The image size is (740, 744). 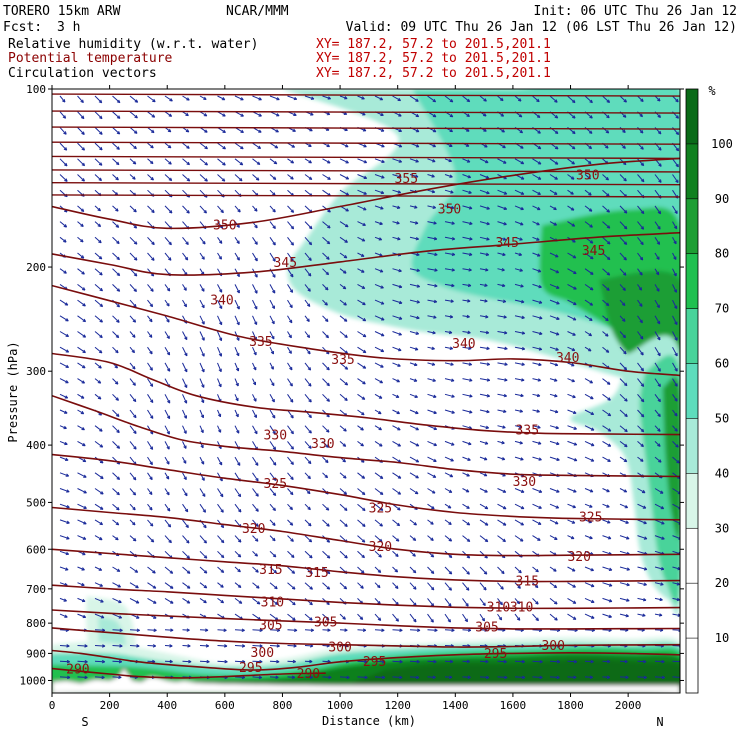 I want to click on theta-label: 300, so click(x=262, y=653).